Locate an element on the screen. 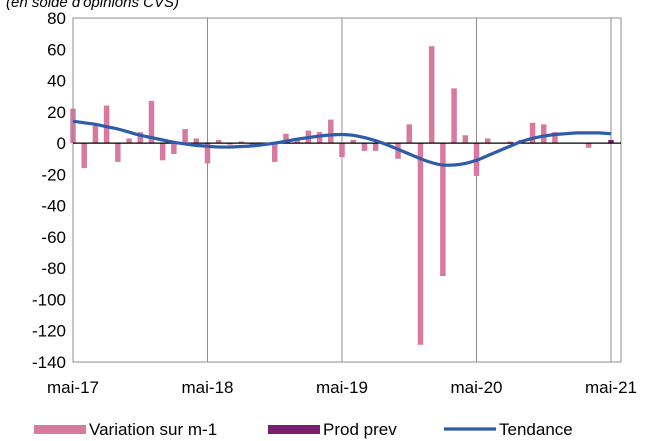  y-tick-label: -80 is located at coordinates (53, 268).